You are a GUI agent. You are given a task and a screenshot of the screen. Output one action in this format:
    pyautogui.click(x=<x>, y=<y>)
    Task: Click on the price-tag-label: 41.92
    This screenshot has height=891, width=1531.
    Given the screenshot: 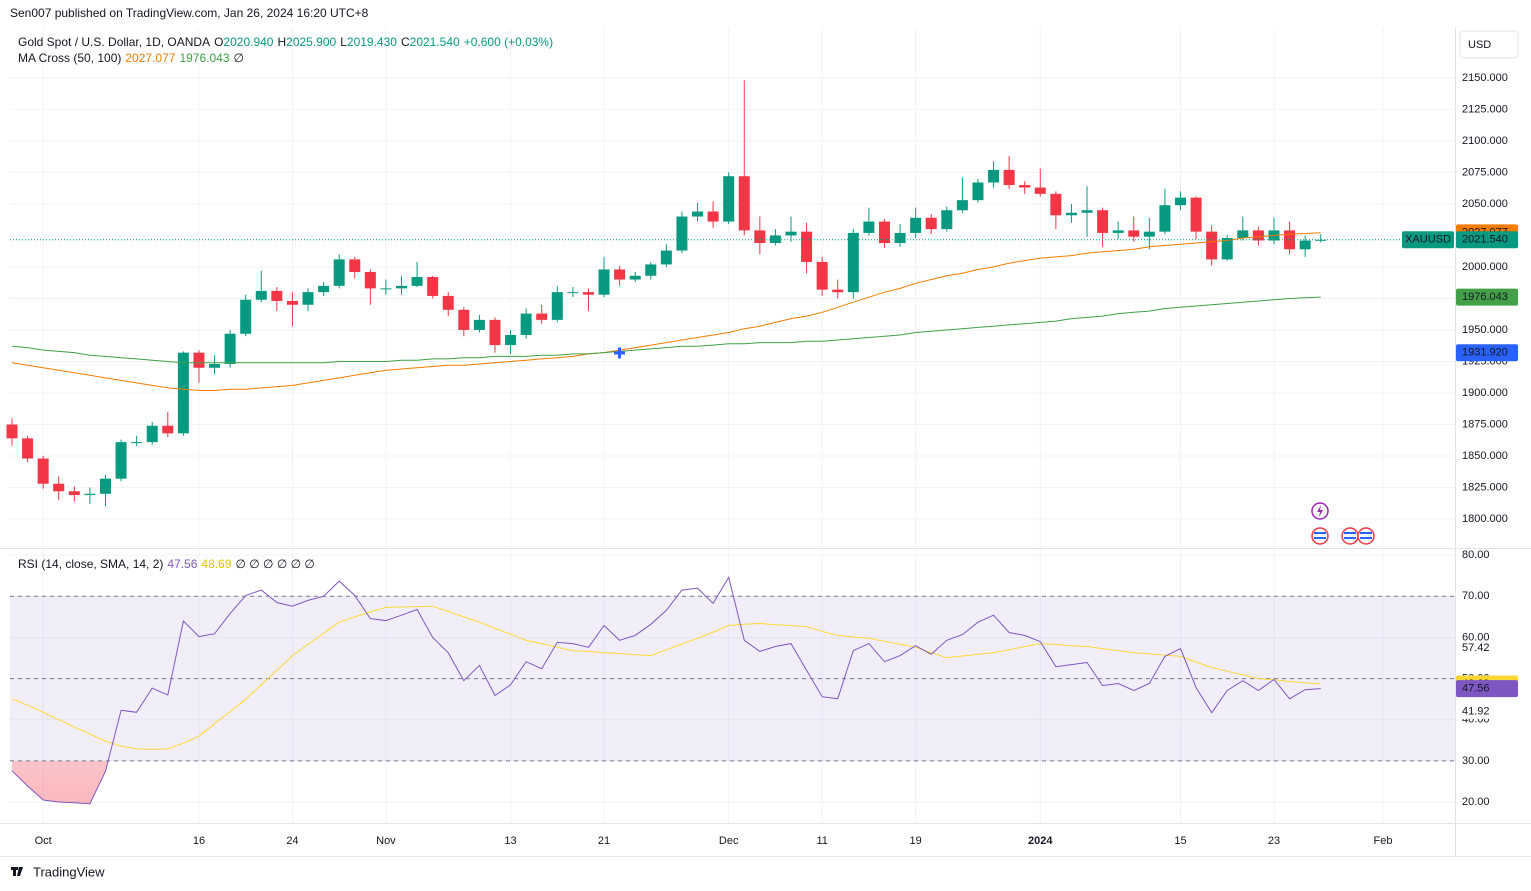 What is the action you would take?
    pyautogui.click(x=1476, y=712)
    